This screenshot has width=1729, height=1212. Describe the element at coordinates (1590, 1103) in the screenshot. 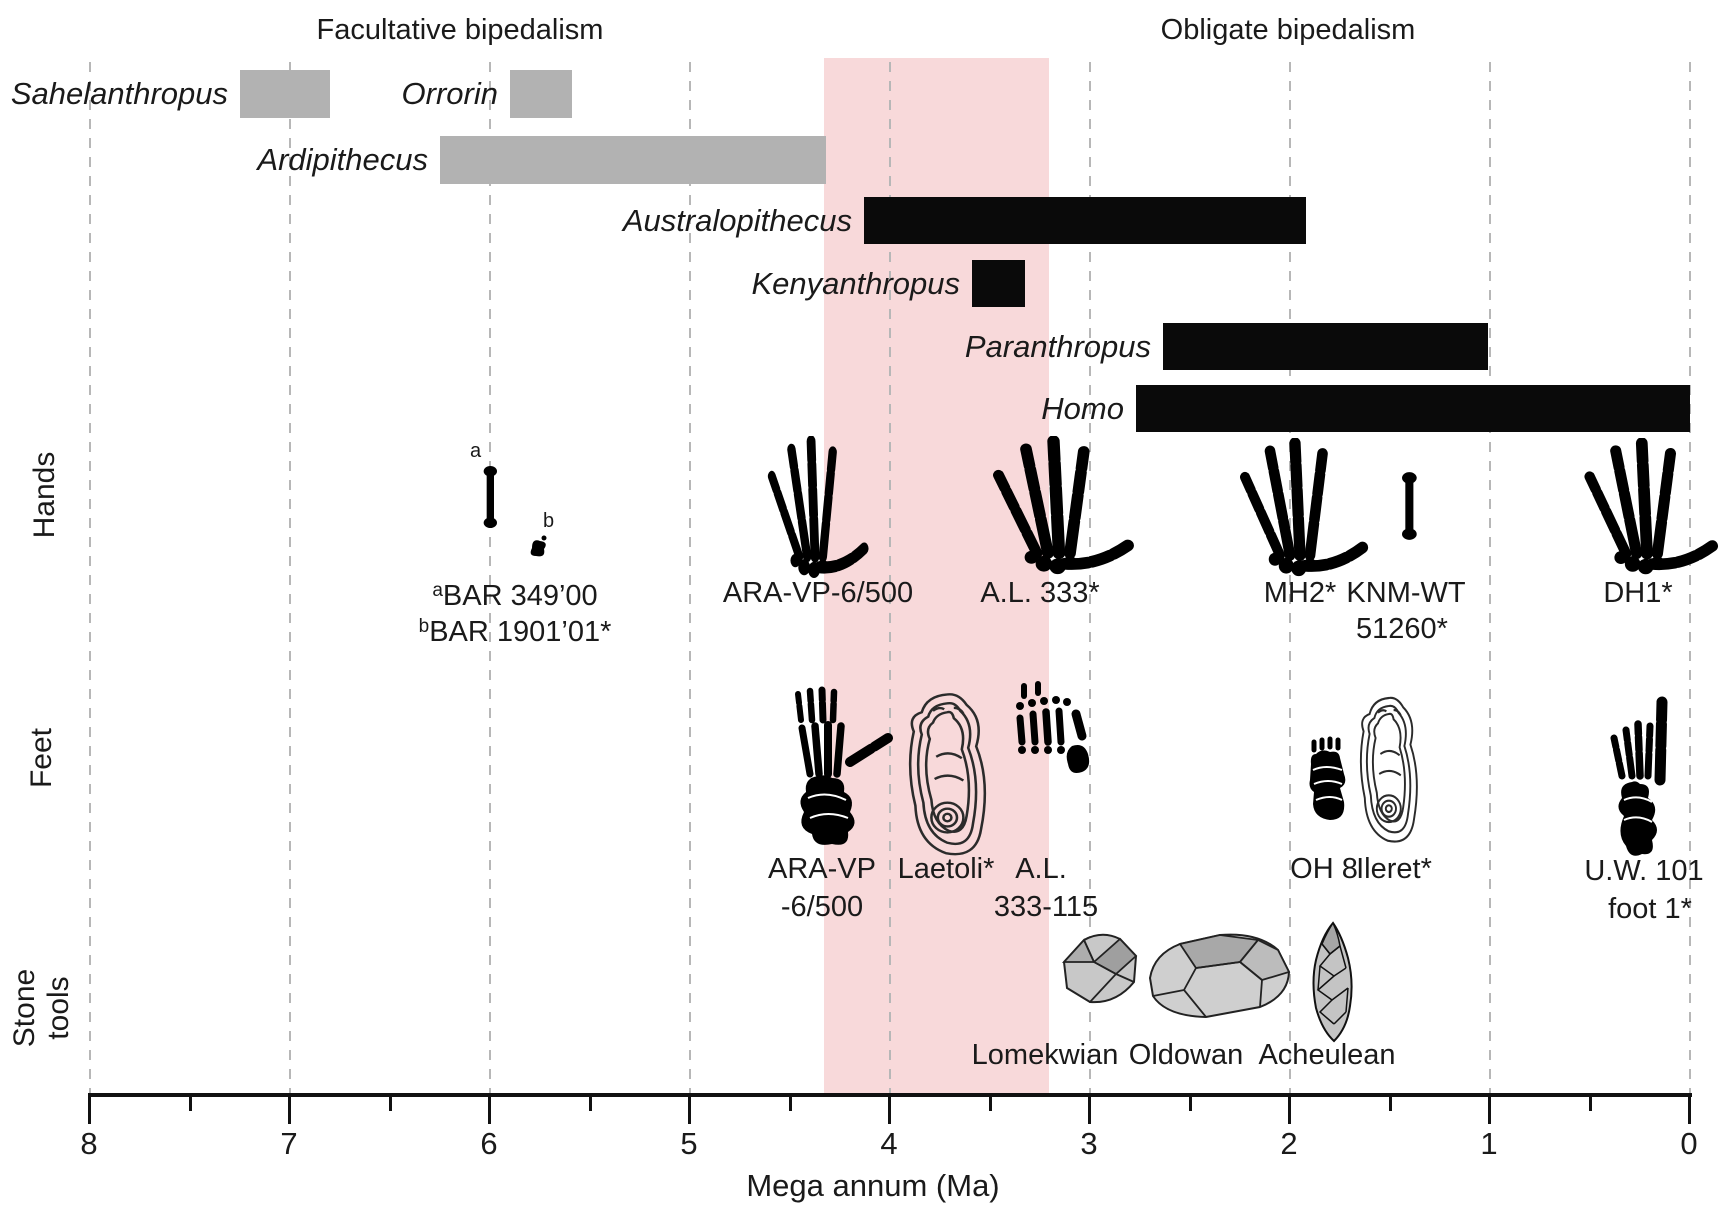

I see `x-axis-minor-tick-0p5` at that location.